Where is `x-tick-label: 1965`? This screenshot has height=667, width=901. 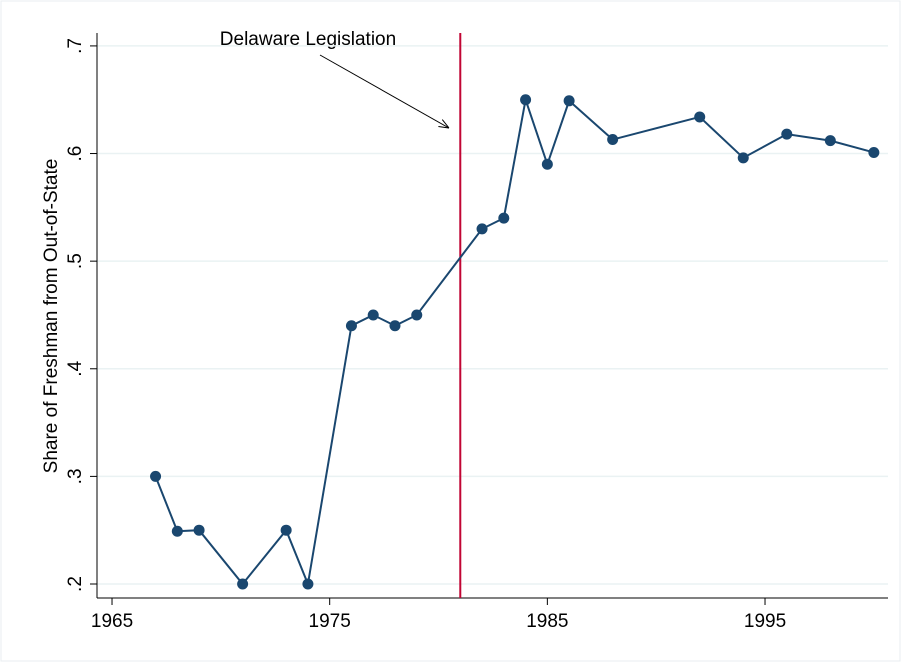
x-tick-label: 1965 is located at coordinates (112, 621).